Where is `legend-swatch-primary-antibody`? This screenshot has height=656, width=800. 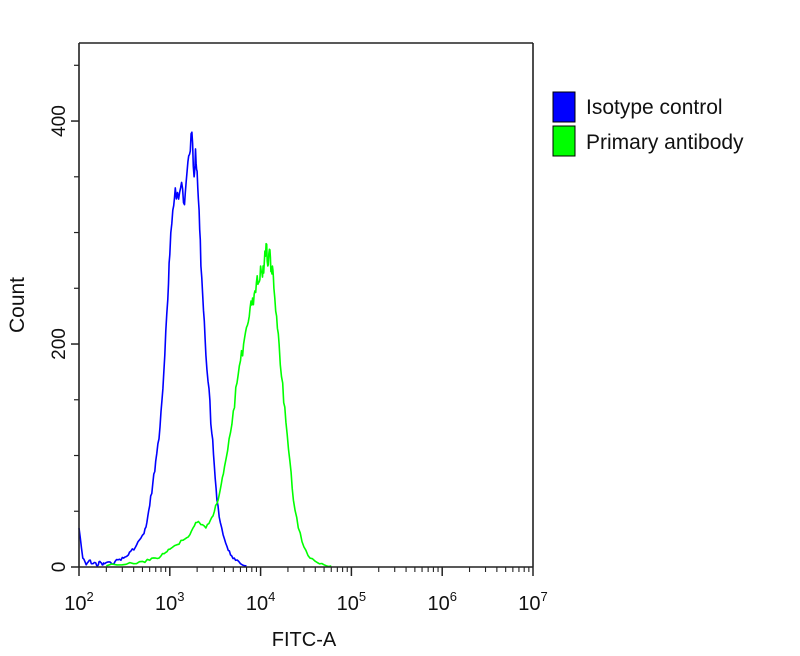 legend-swatch-primary-antibody is located at coordinates (564, 141).